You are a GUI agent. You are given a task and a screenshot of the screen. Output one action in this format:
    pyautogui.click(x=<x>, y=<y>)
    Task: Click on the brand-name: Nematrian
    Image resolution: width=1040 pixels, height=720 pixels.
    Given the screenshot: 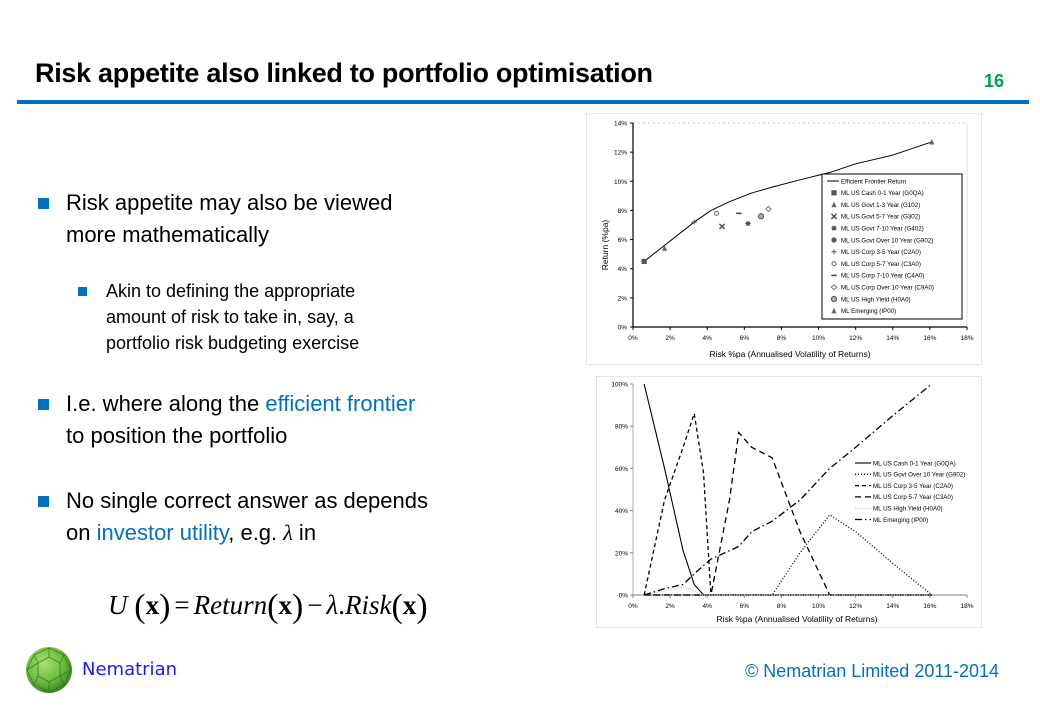 What is the action you would take?
    pyautogui.click(x=130, y=669)
    